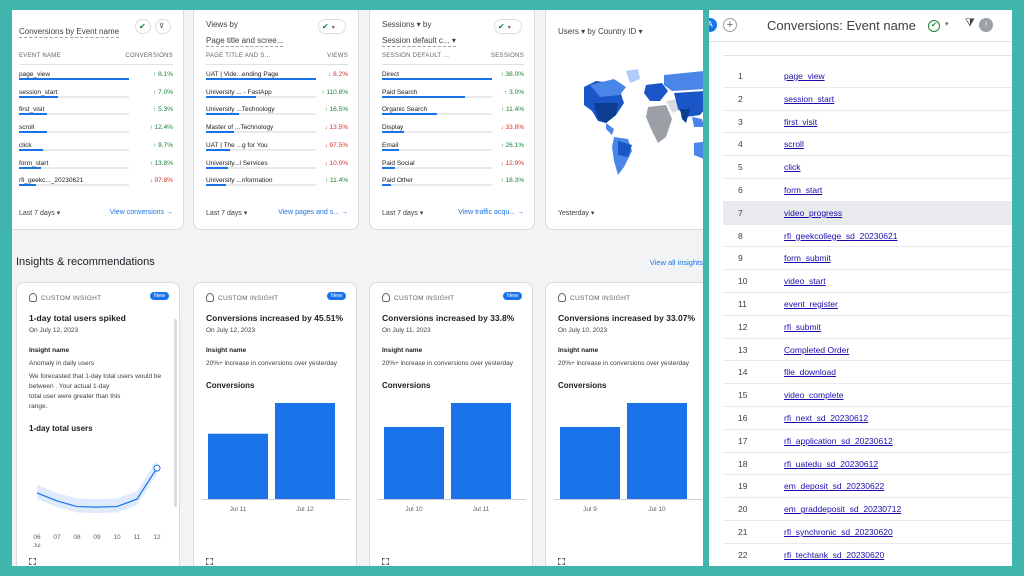  What do you see at coordinates (867, 350) in the screenshot?
I see `list-item: 13 Completed Order` at bounding box center [867, 350].